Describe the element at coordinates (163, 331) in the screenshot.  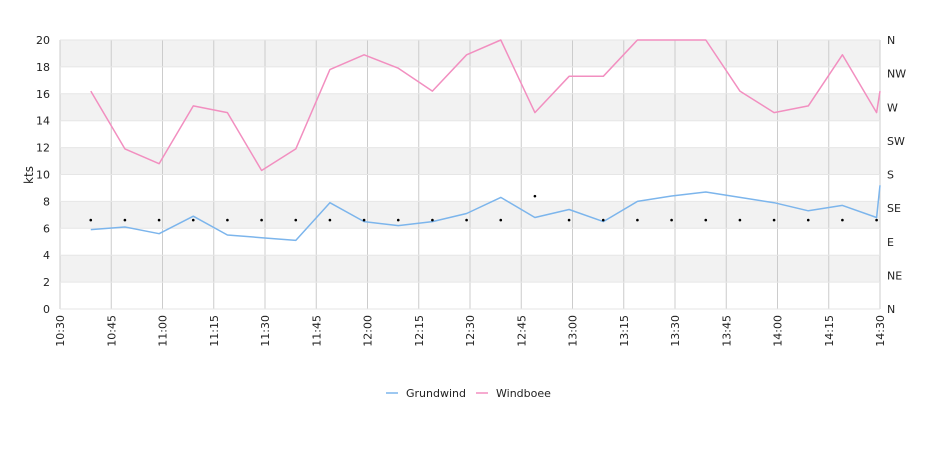
I see `x-tick-label: 11:00` at that location.